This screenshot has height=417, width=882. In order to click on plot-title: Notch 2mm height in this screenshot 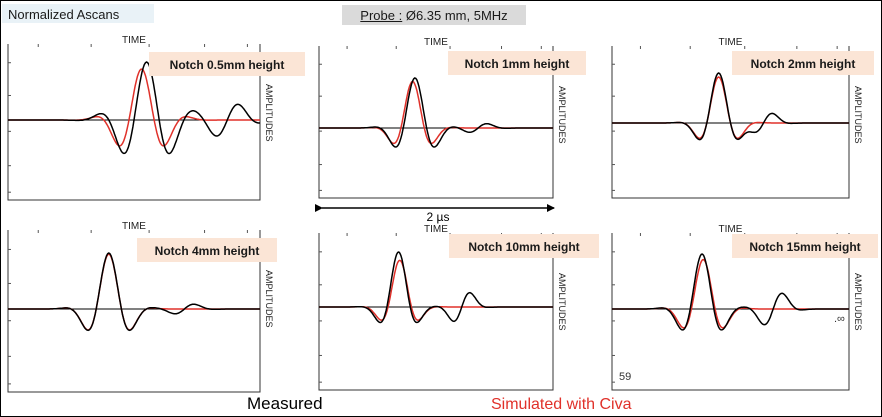, I will do `click(803, 64)`.